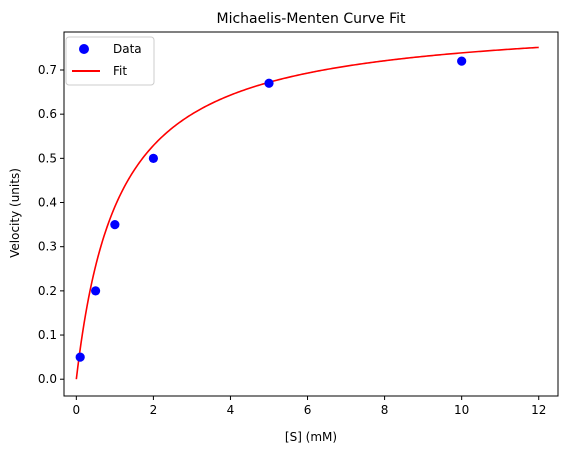 The image size is (567, 457). Describe the element at coordinates (47, 335) in the screenshot. I see `y-tick-label: 0.1` at that location.